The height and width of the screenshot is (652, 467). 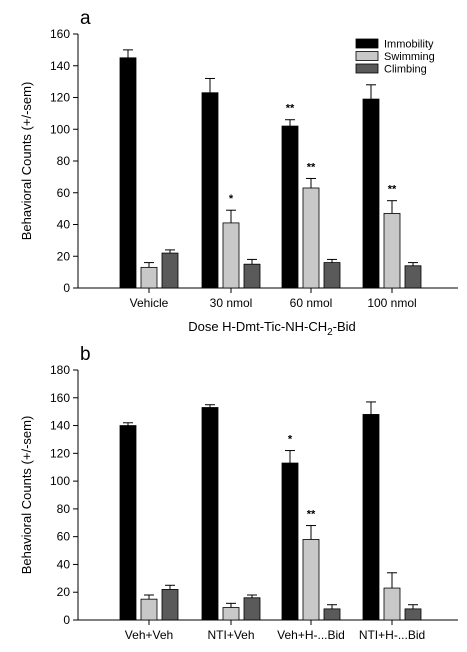 What do you see at coordinates (391, 303) in the screenshot?
I see `x-tick-label: 100 nmol` at bounding box center [391, 303].